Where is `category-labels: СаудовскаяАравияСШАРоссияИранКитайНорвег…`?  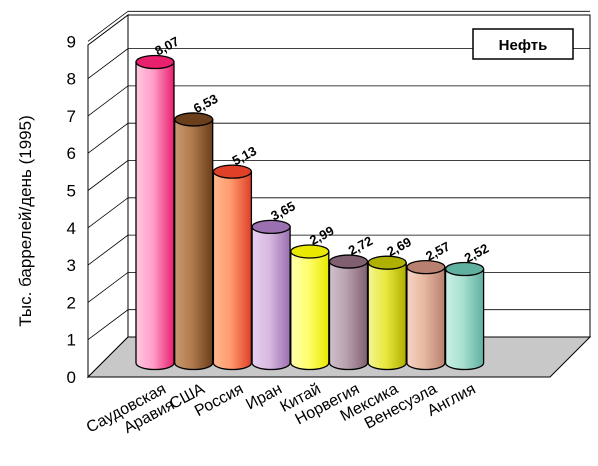
category-labels: СаудовскаяАравияСШАРоссияИранКитайНорвег… is located at coordinates (281, 416).